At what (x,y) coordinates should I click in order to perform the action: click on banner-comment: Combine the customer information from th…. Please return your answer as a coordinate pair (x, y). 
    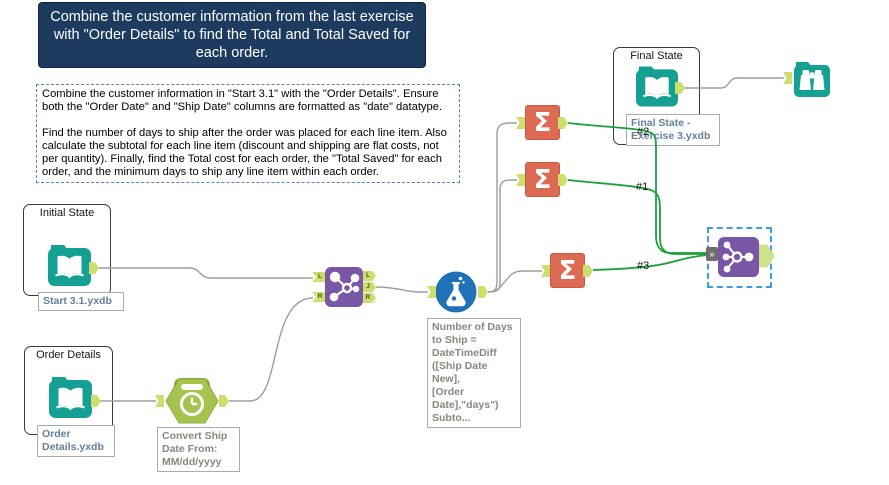
    Looking at the image, I should click on (232, 35).